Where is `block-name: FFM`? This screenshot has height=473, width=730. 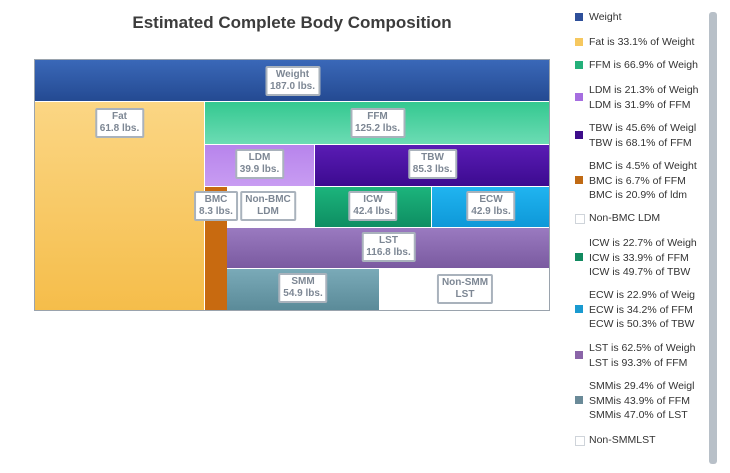 block-name: FFM is located at coordinates (377, 116).